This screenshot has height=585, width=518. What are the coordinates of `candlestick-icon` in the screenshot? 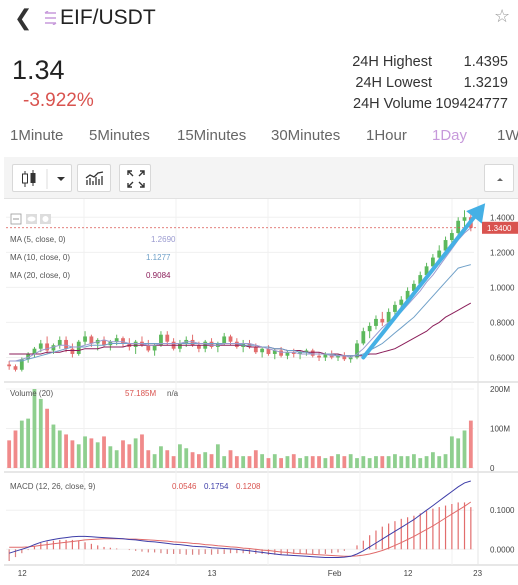 It's located at (29, 178).